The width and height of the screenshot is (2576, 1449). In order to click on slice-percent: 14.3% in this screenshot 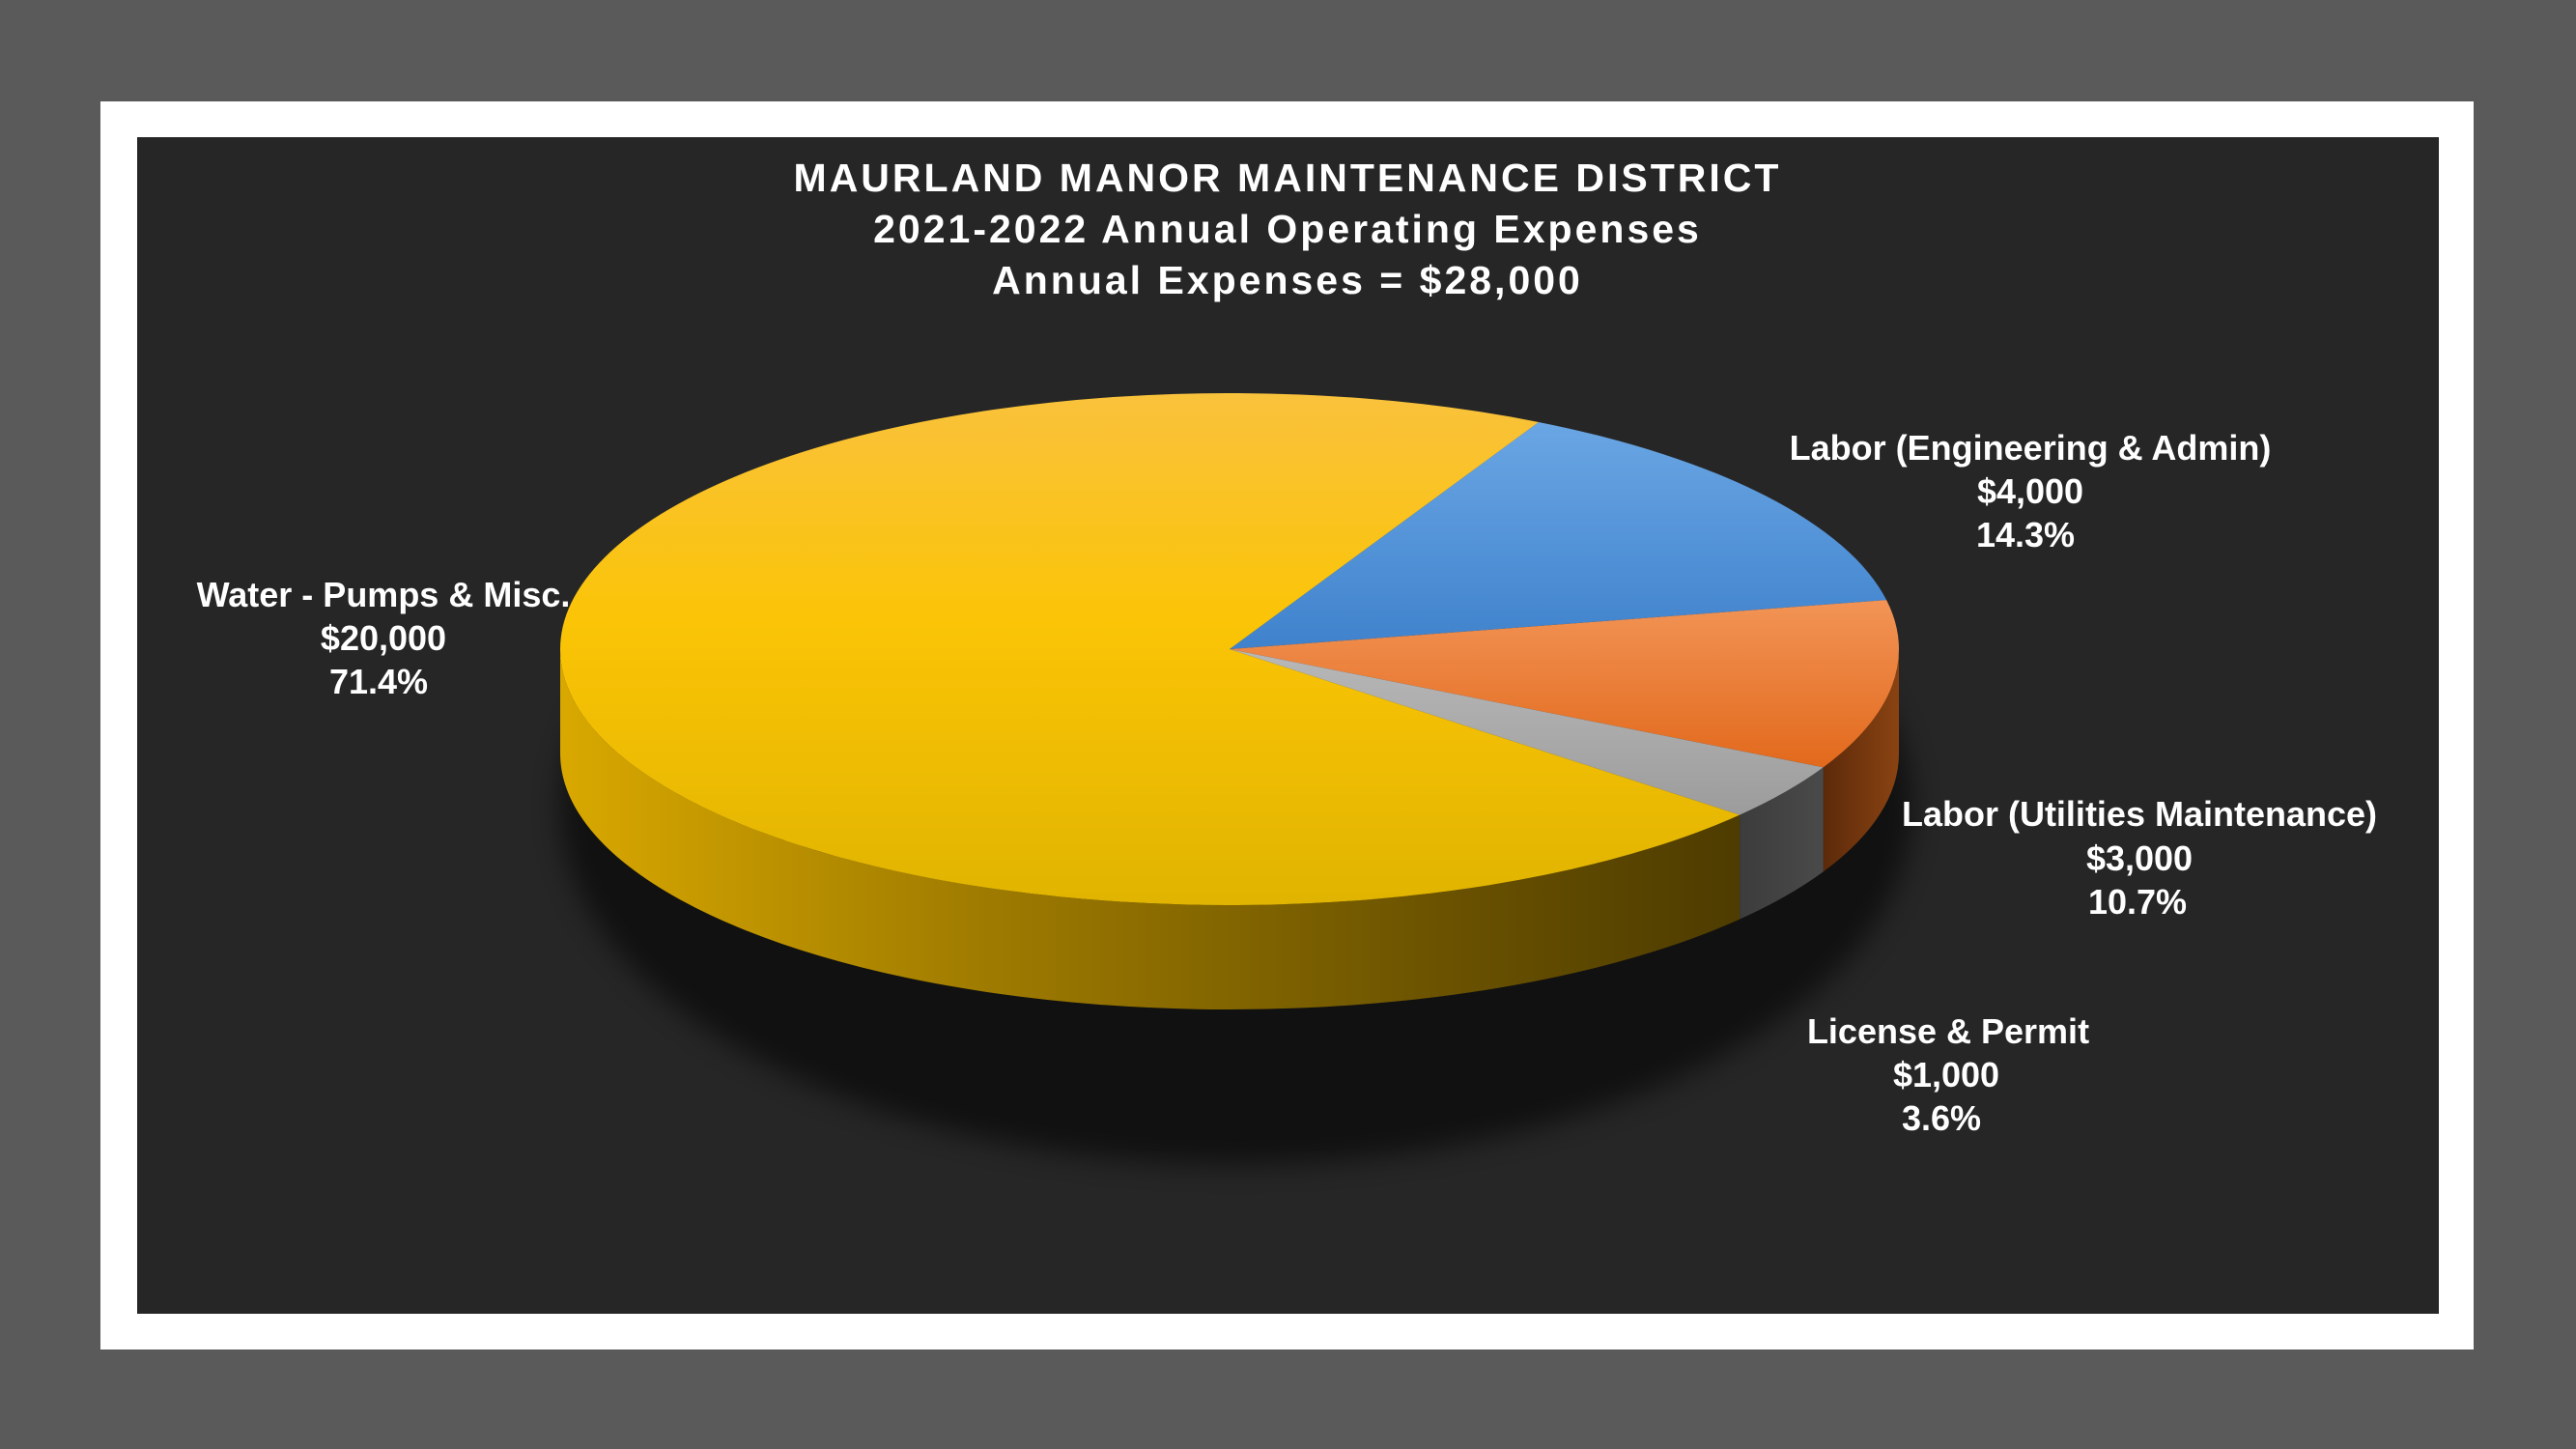, I will do `click(2026, 534)`.